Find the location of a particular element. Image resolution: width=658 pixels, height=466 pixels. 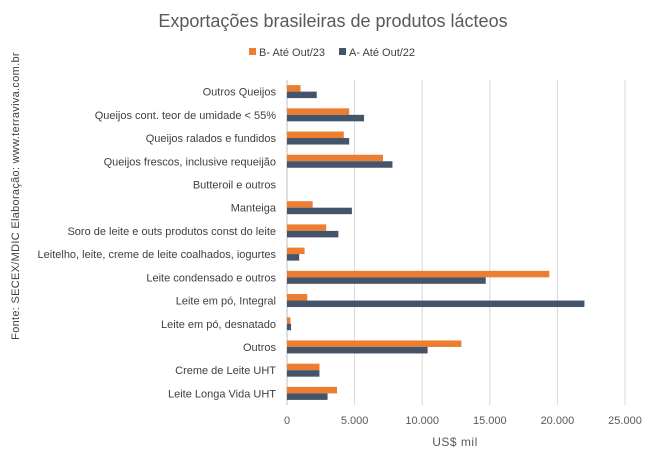

category-label: Butteroil e outros is located at coordinates (235, 185).